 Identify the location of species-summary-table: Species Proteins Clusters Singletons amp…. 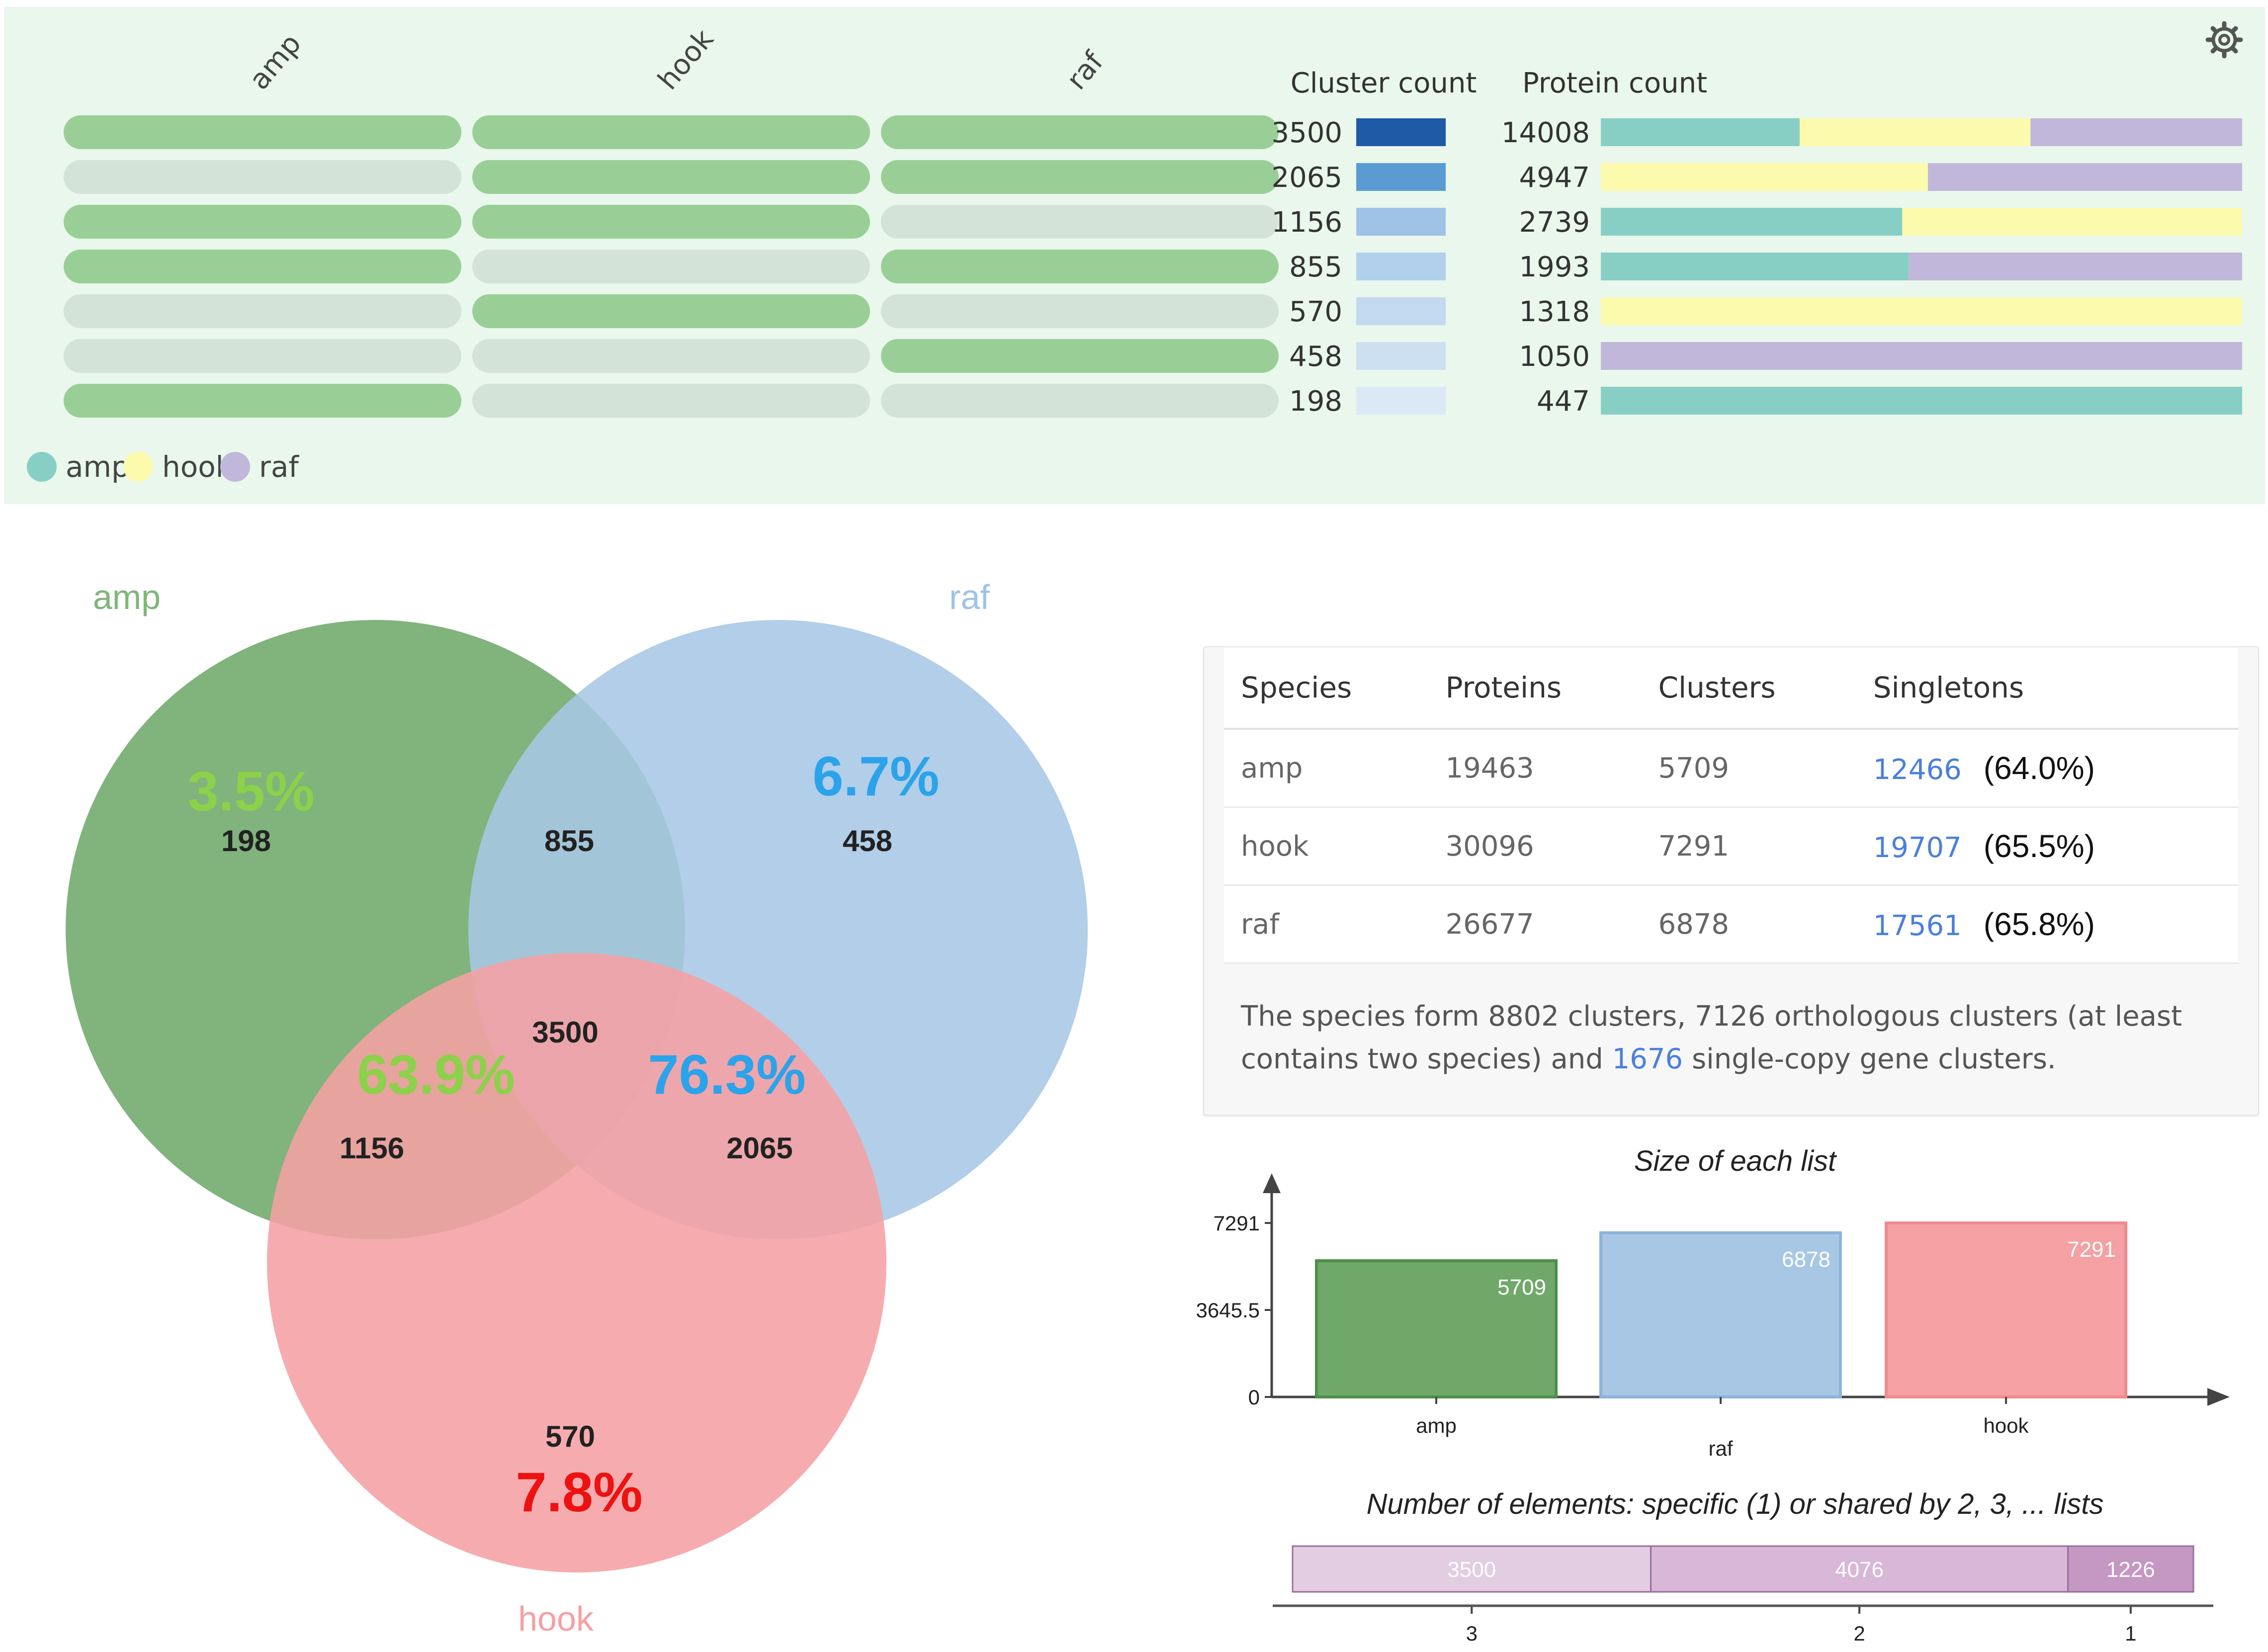
(1731, 805).